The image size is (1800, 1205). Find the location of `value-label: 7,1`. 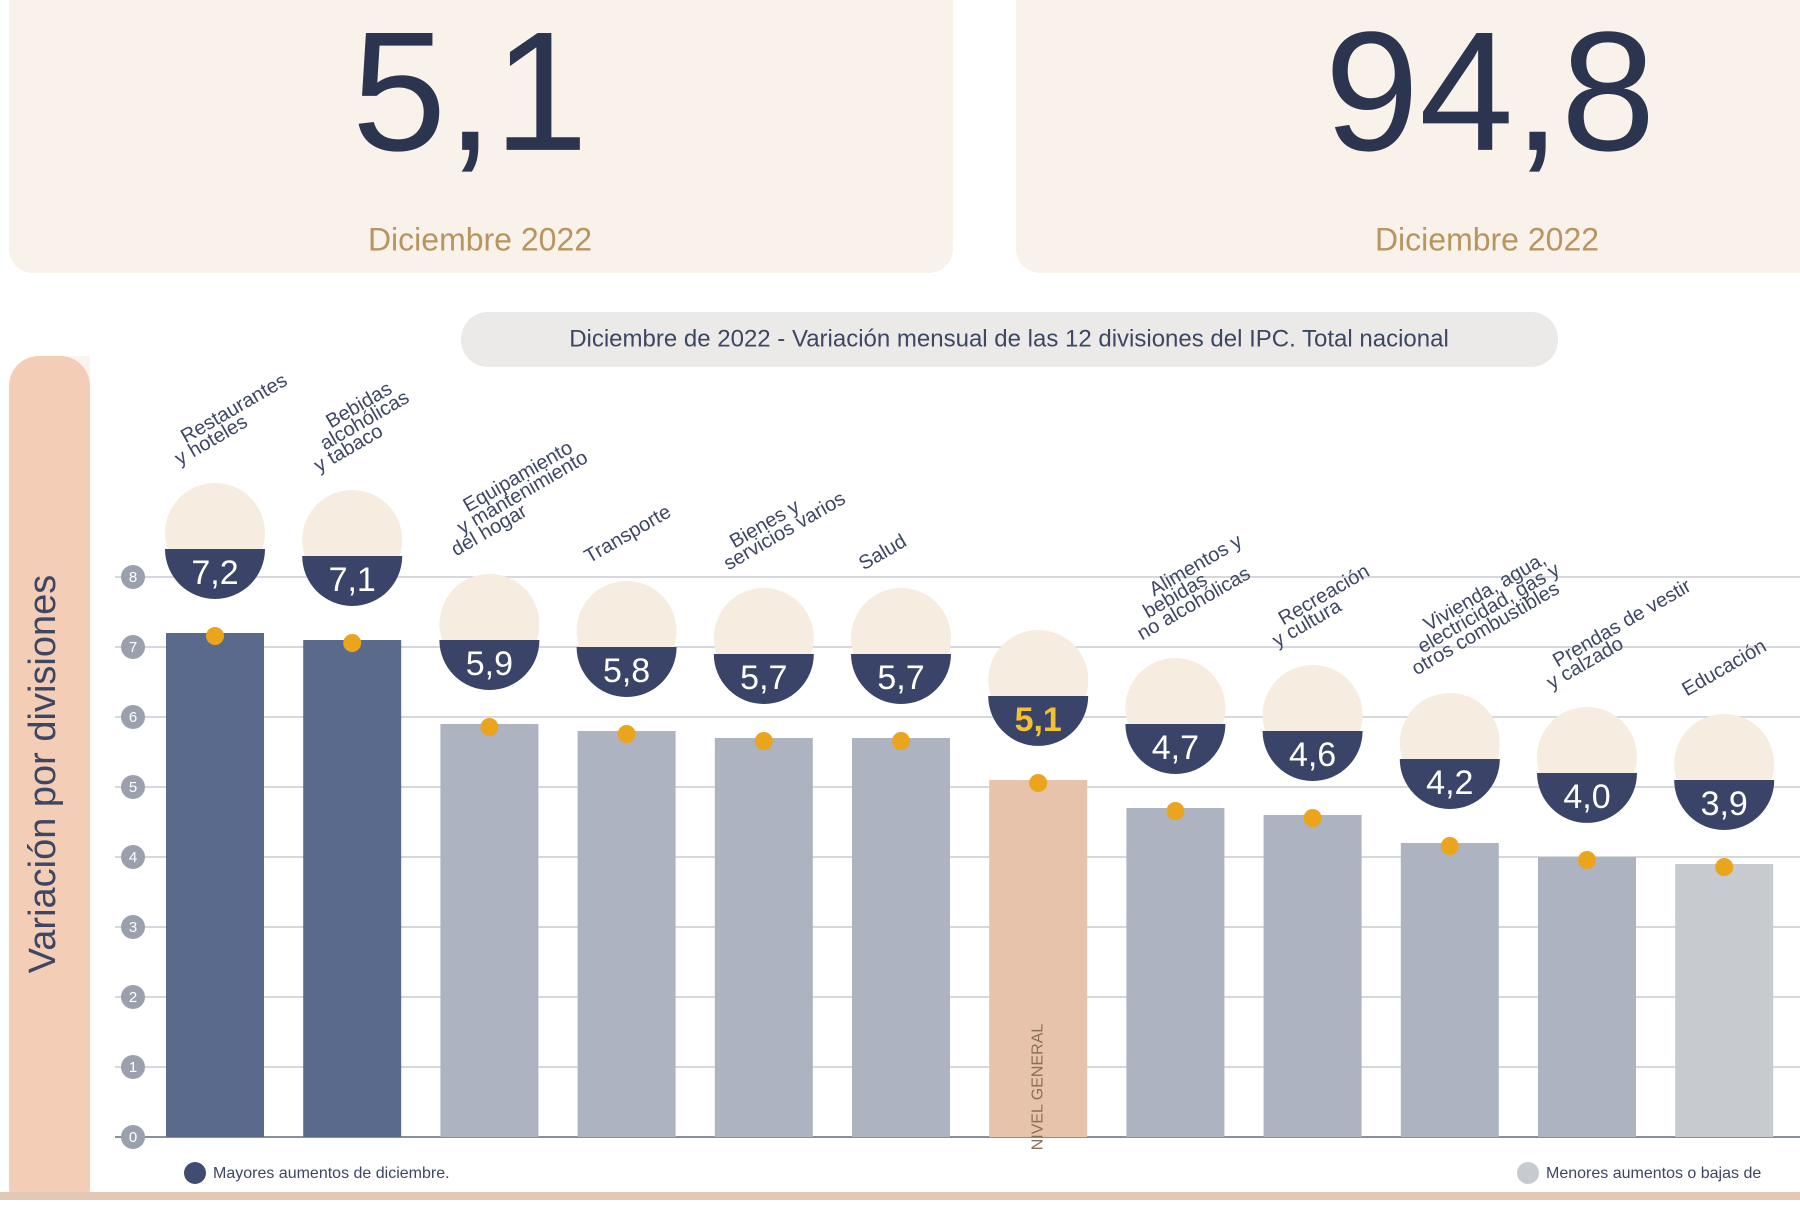

value-label: 7,1 is located at coordinates (352, 580).